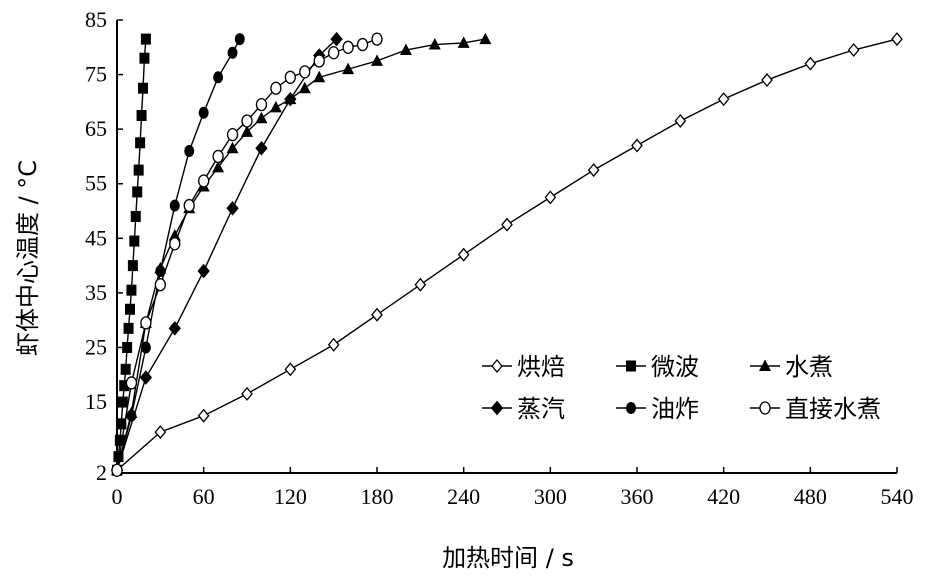 The height and width of the screenshot is (579, 930). What do you see at coordinates (809, 367) in the screenshot?
I see `legend-label: 水煮` at bounding box center [809, 367].